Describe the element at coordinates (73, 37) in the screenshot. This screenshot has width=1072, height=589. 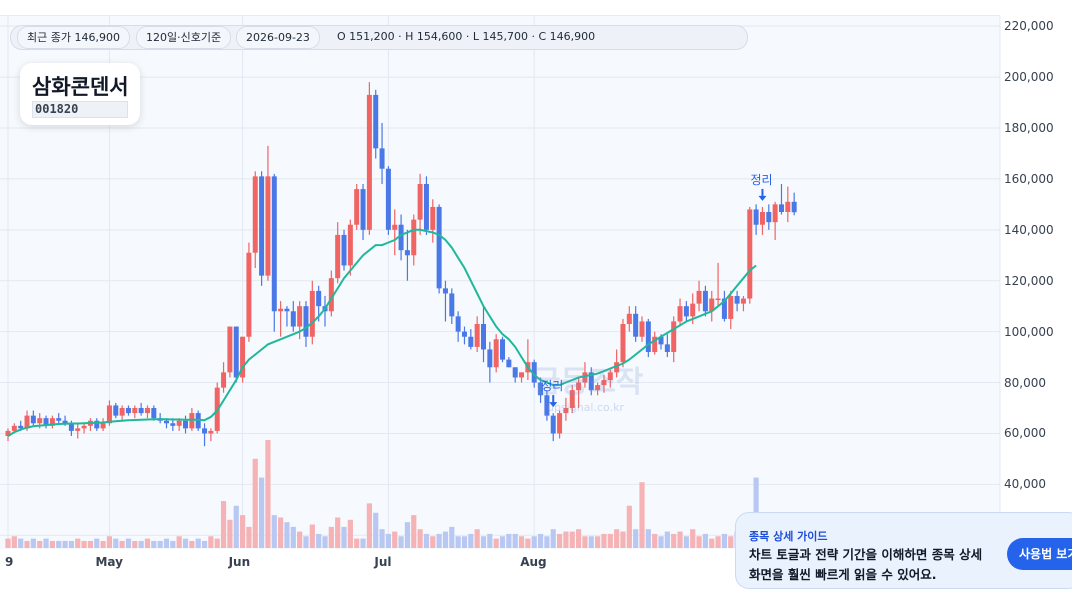
I see `close-price-pill: 최근 종가 146,900` at that location.